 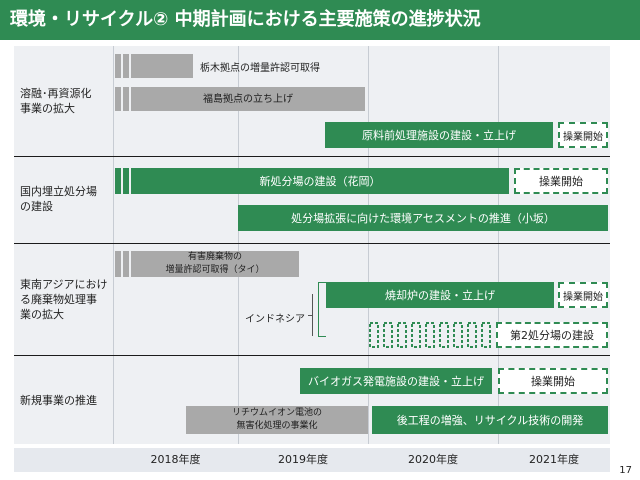 What do you see at coordinates (162, 66) in the screenshot?
I see `gray-bar` at bounding box center [162, 66].